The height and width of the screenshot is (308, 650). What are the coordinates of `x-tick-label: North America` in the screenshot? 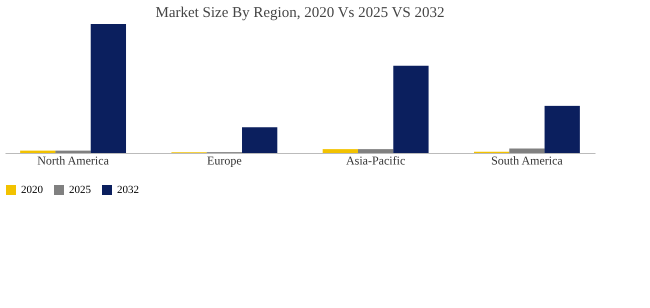 It's located at (73, 161).